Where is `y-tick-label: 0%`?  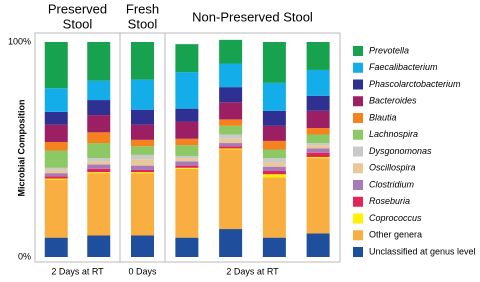
y-tick-label: 0% is located at coordinates (24, 256).